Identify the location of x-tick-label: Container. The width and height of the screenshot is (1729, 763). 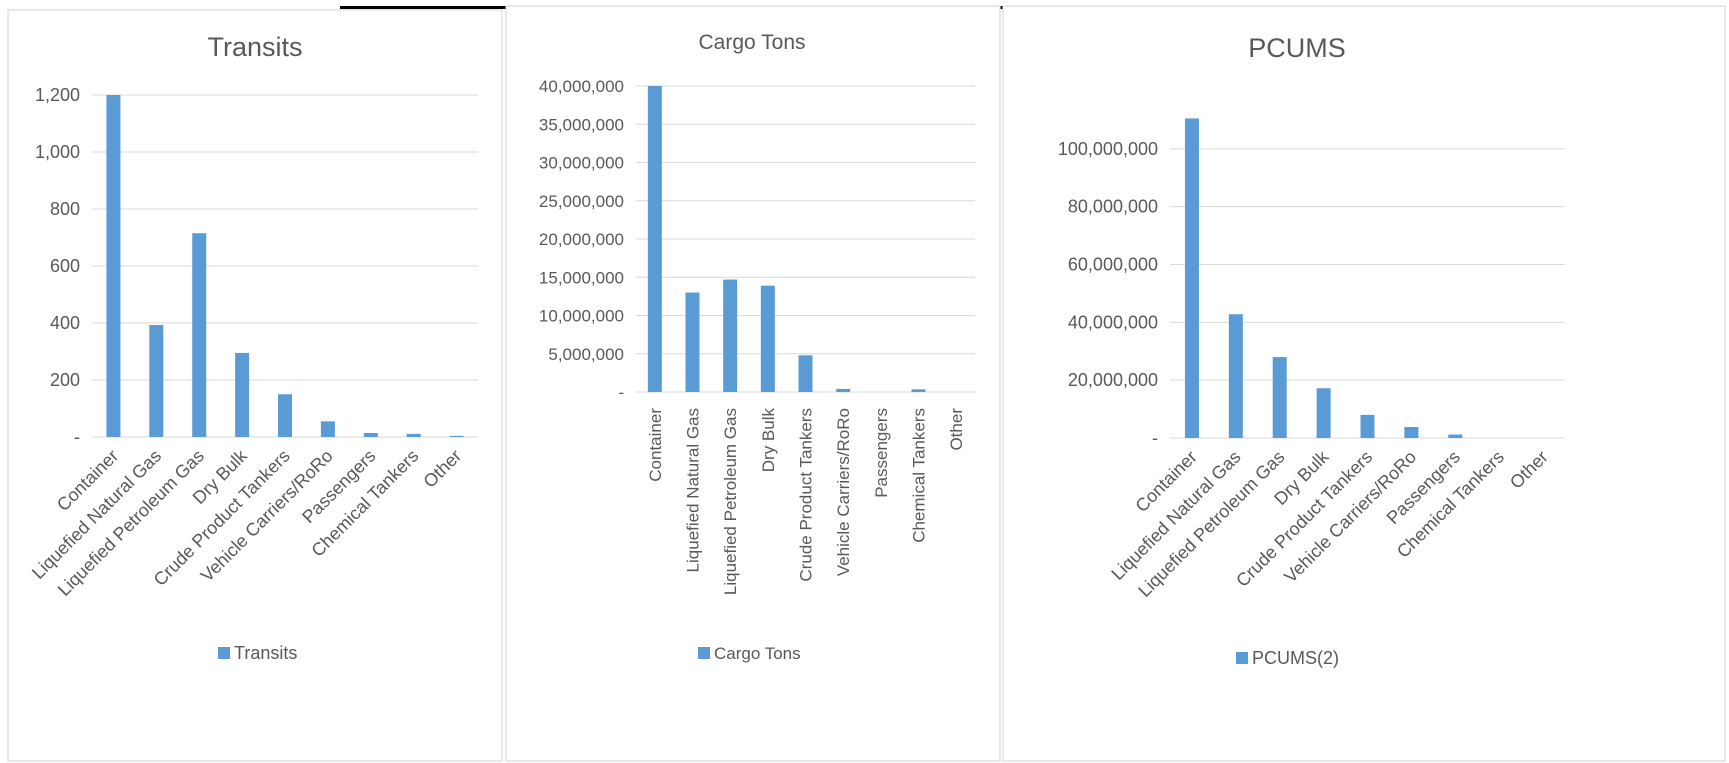
(655, 445).